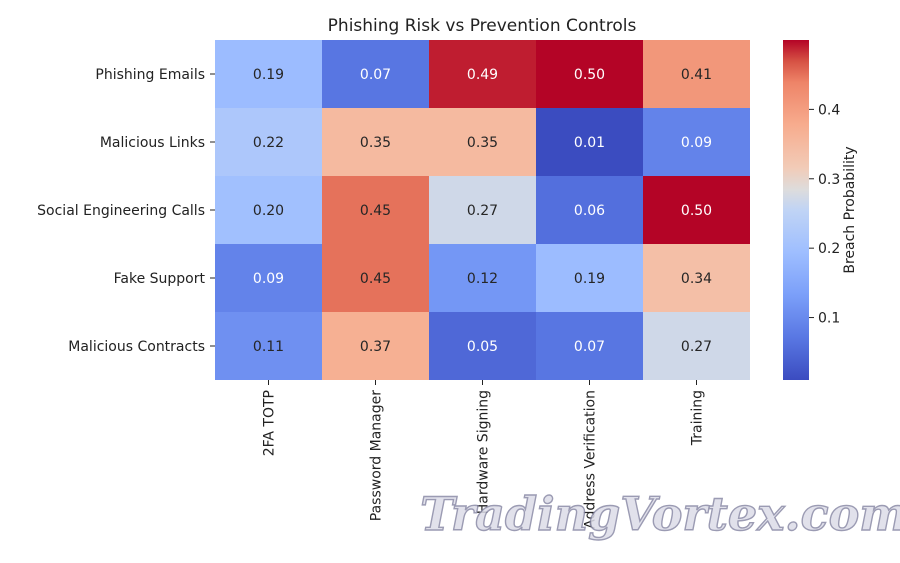 The image size is (900, 563). I want to click on cell-value-label: 0.06, so click(589, 211).